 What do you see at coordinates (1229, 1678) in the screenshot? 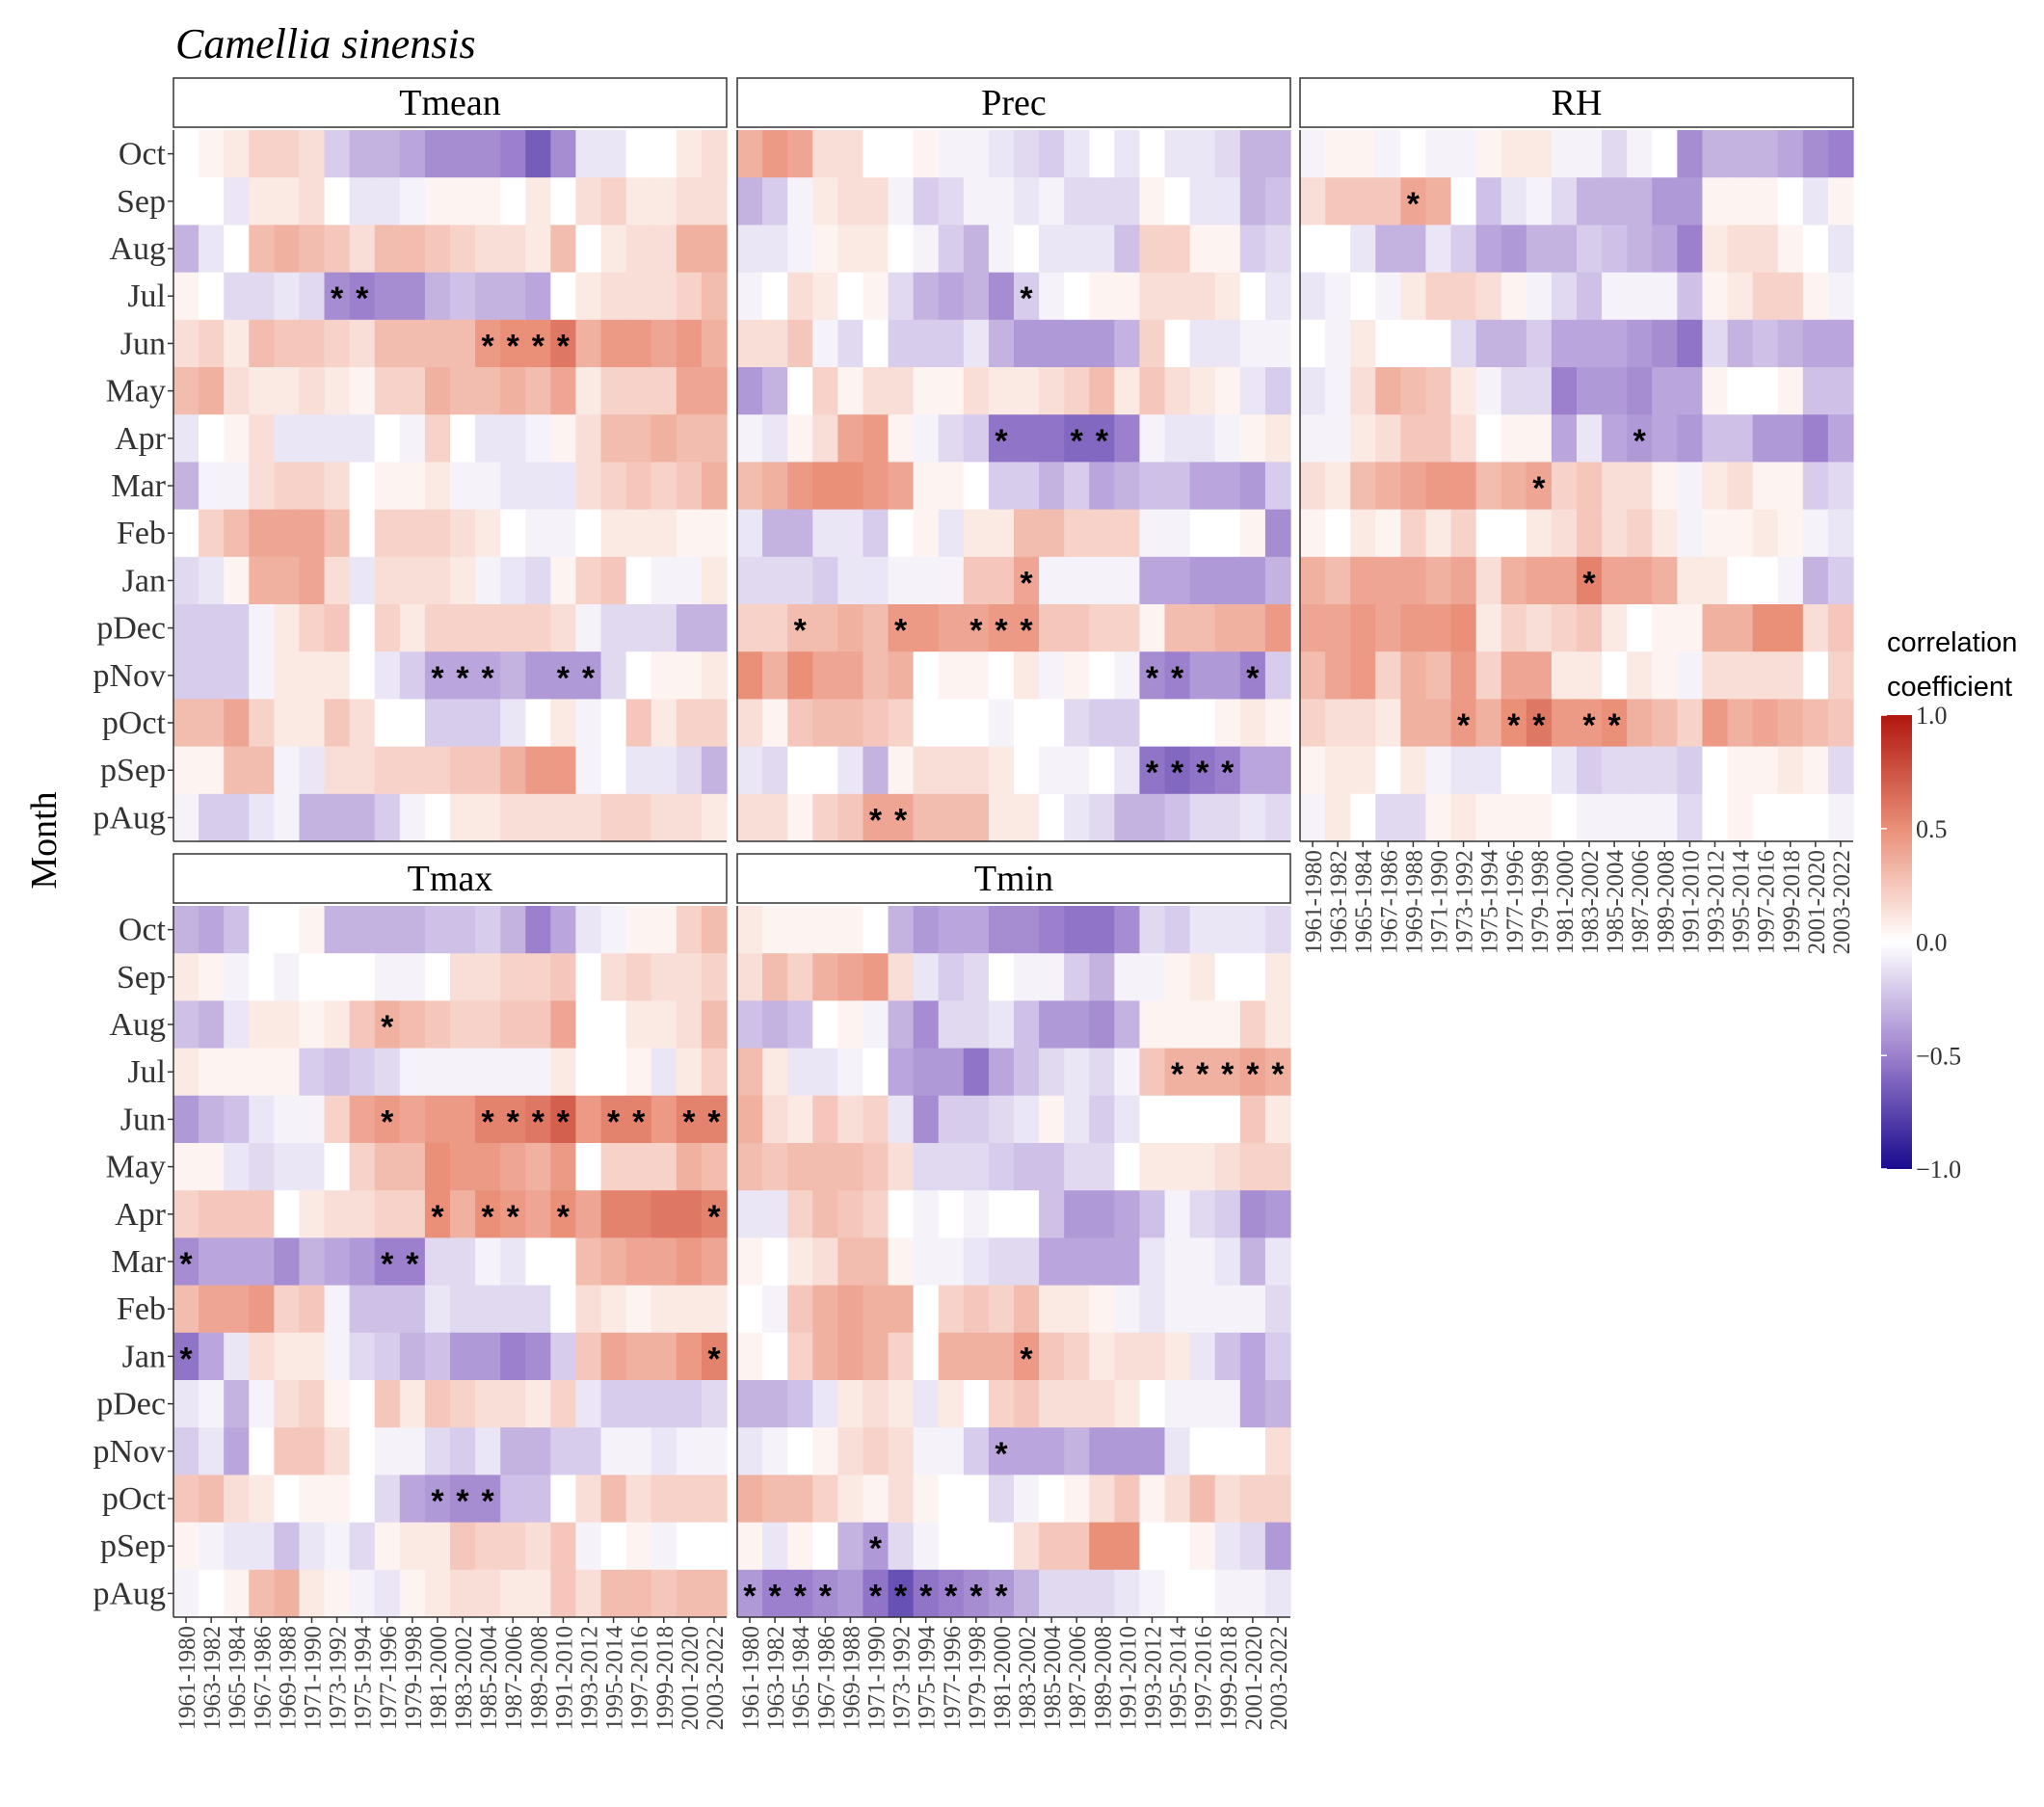
I see `x-tick-label: 1999-2018` at bounding box center [1229, 1678].